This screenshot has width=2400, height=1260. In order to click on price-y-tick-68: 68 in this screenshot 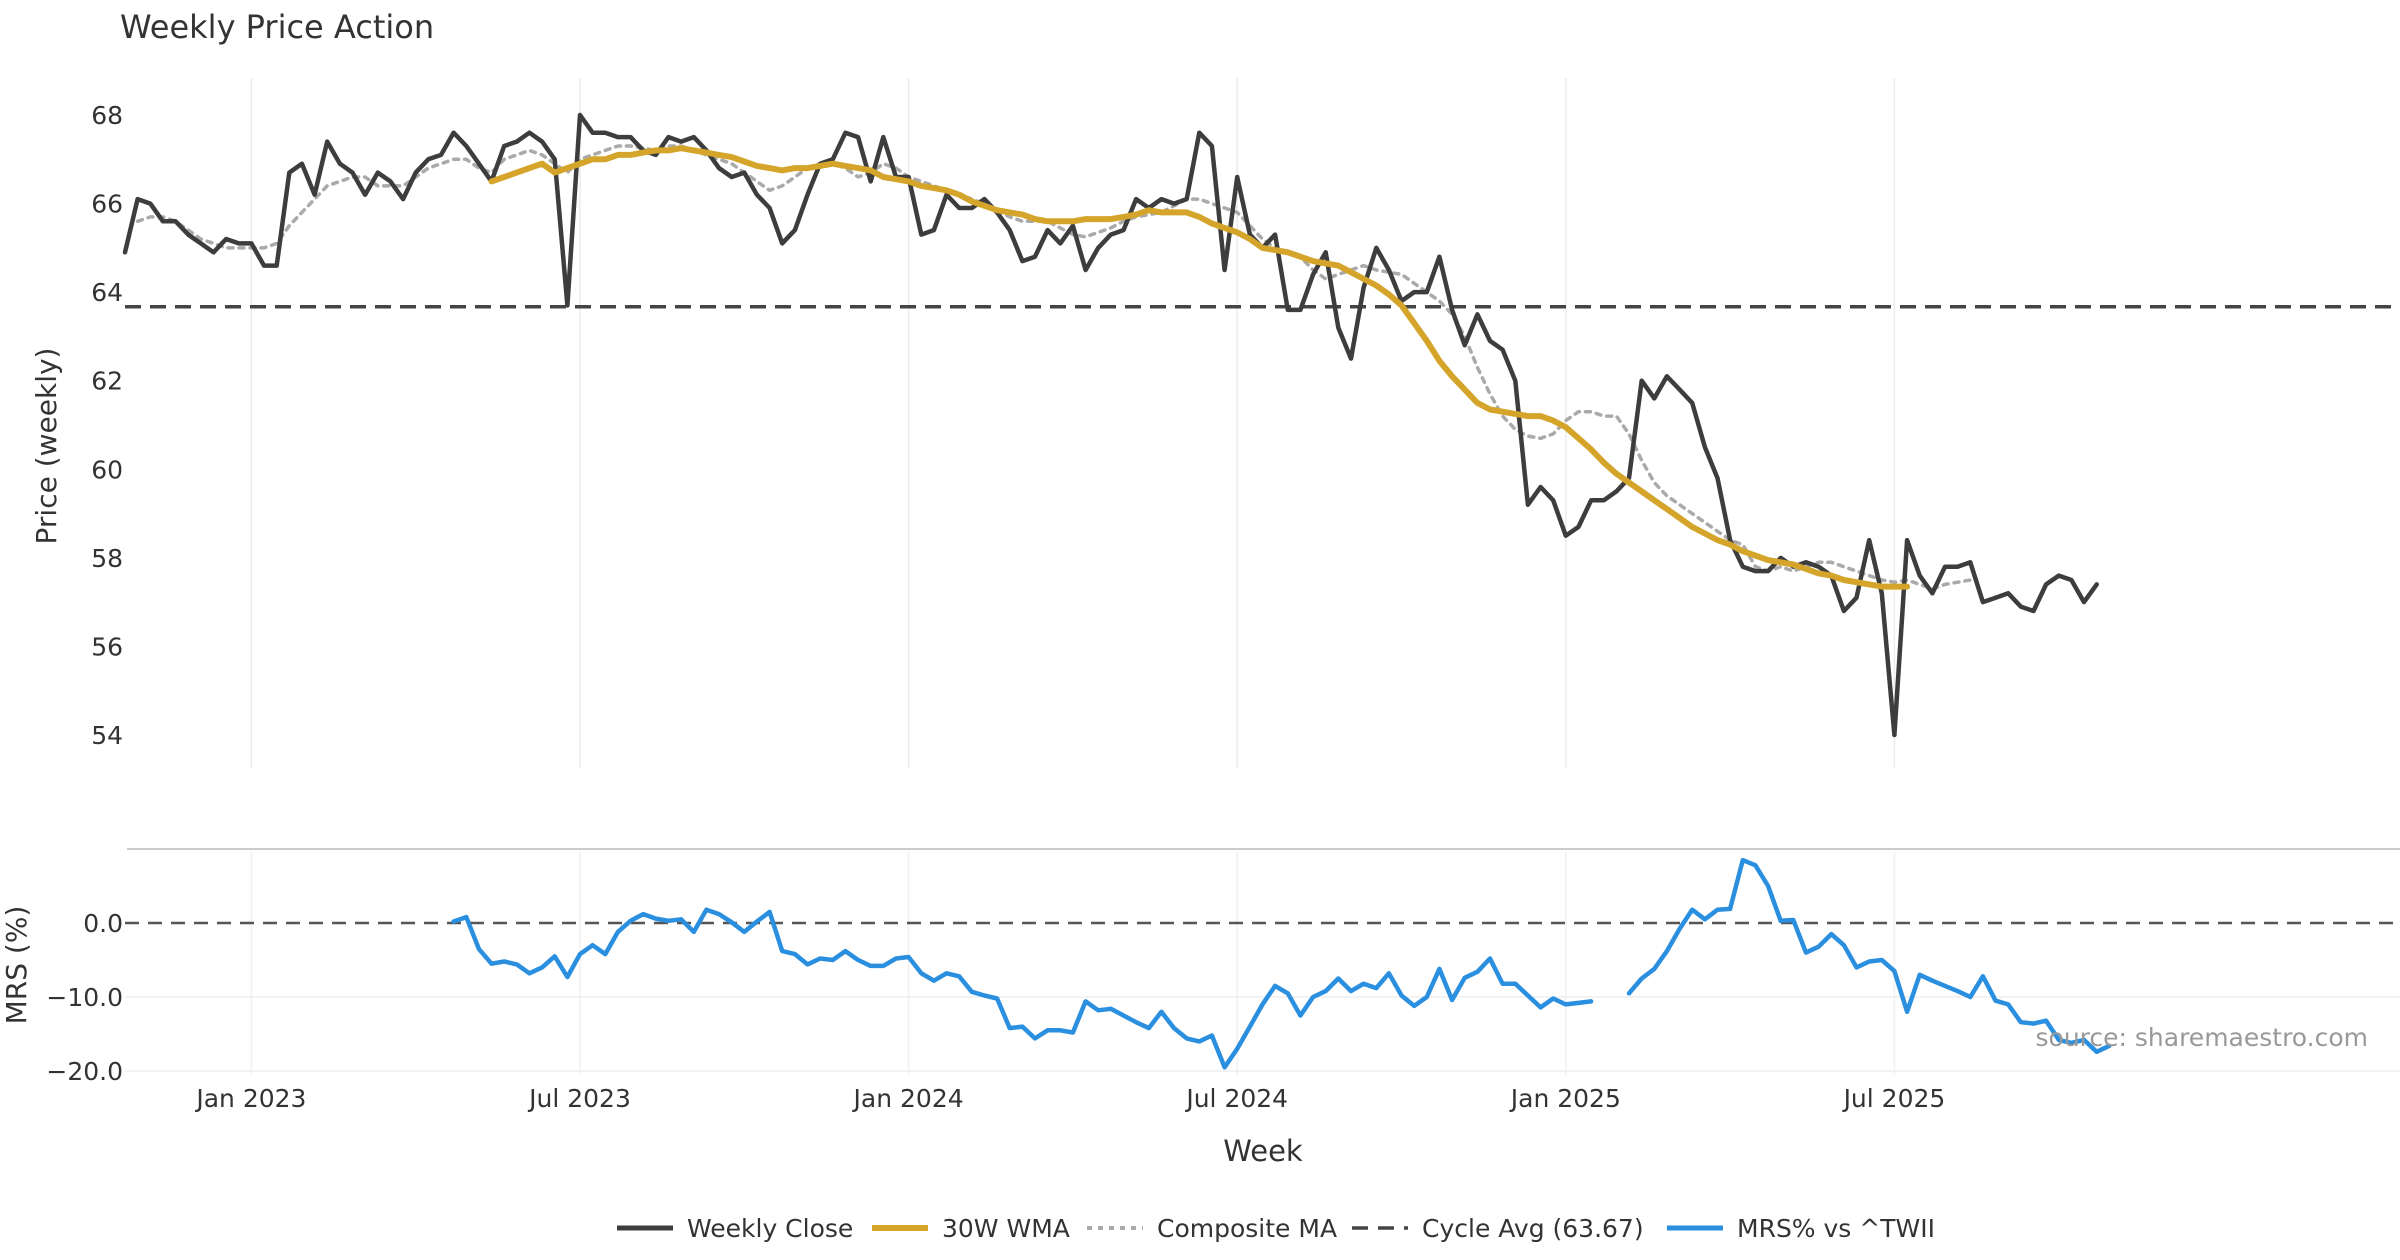, I will do `click(107, 115)`.